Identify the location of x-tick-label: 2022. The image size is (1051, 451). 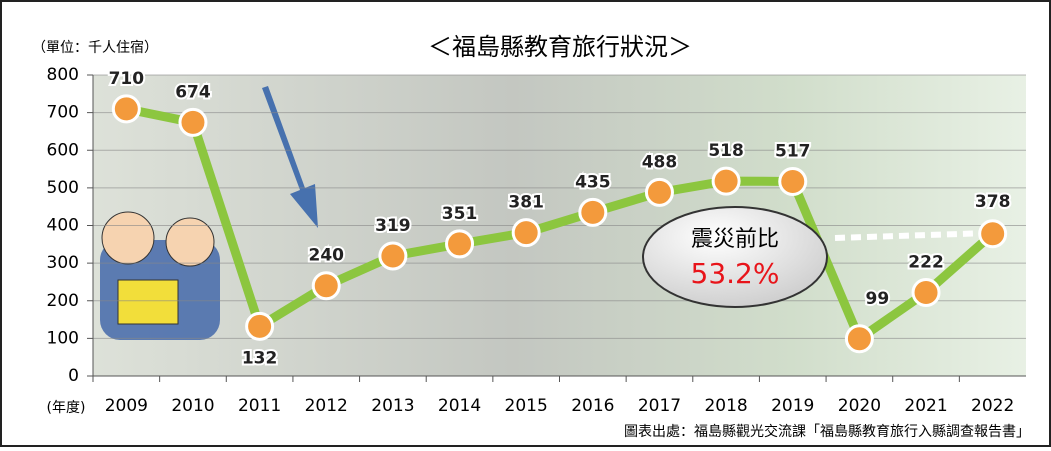
(992, 406).